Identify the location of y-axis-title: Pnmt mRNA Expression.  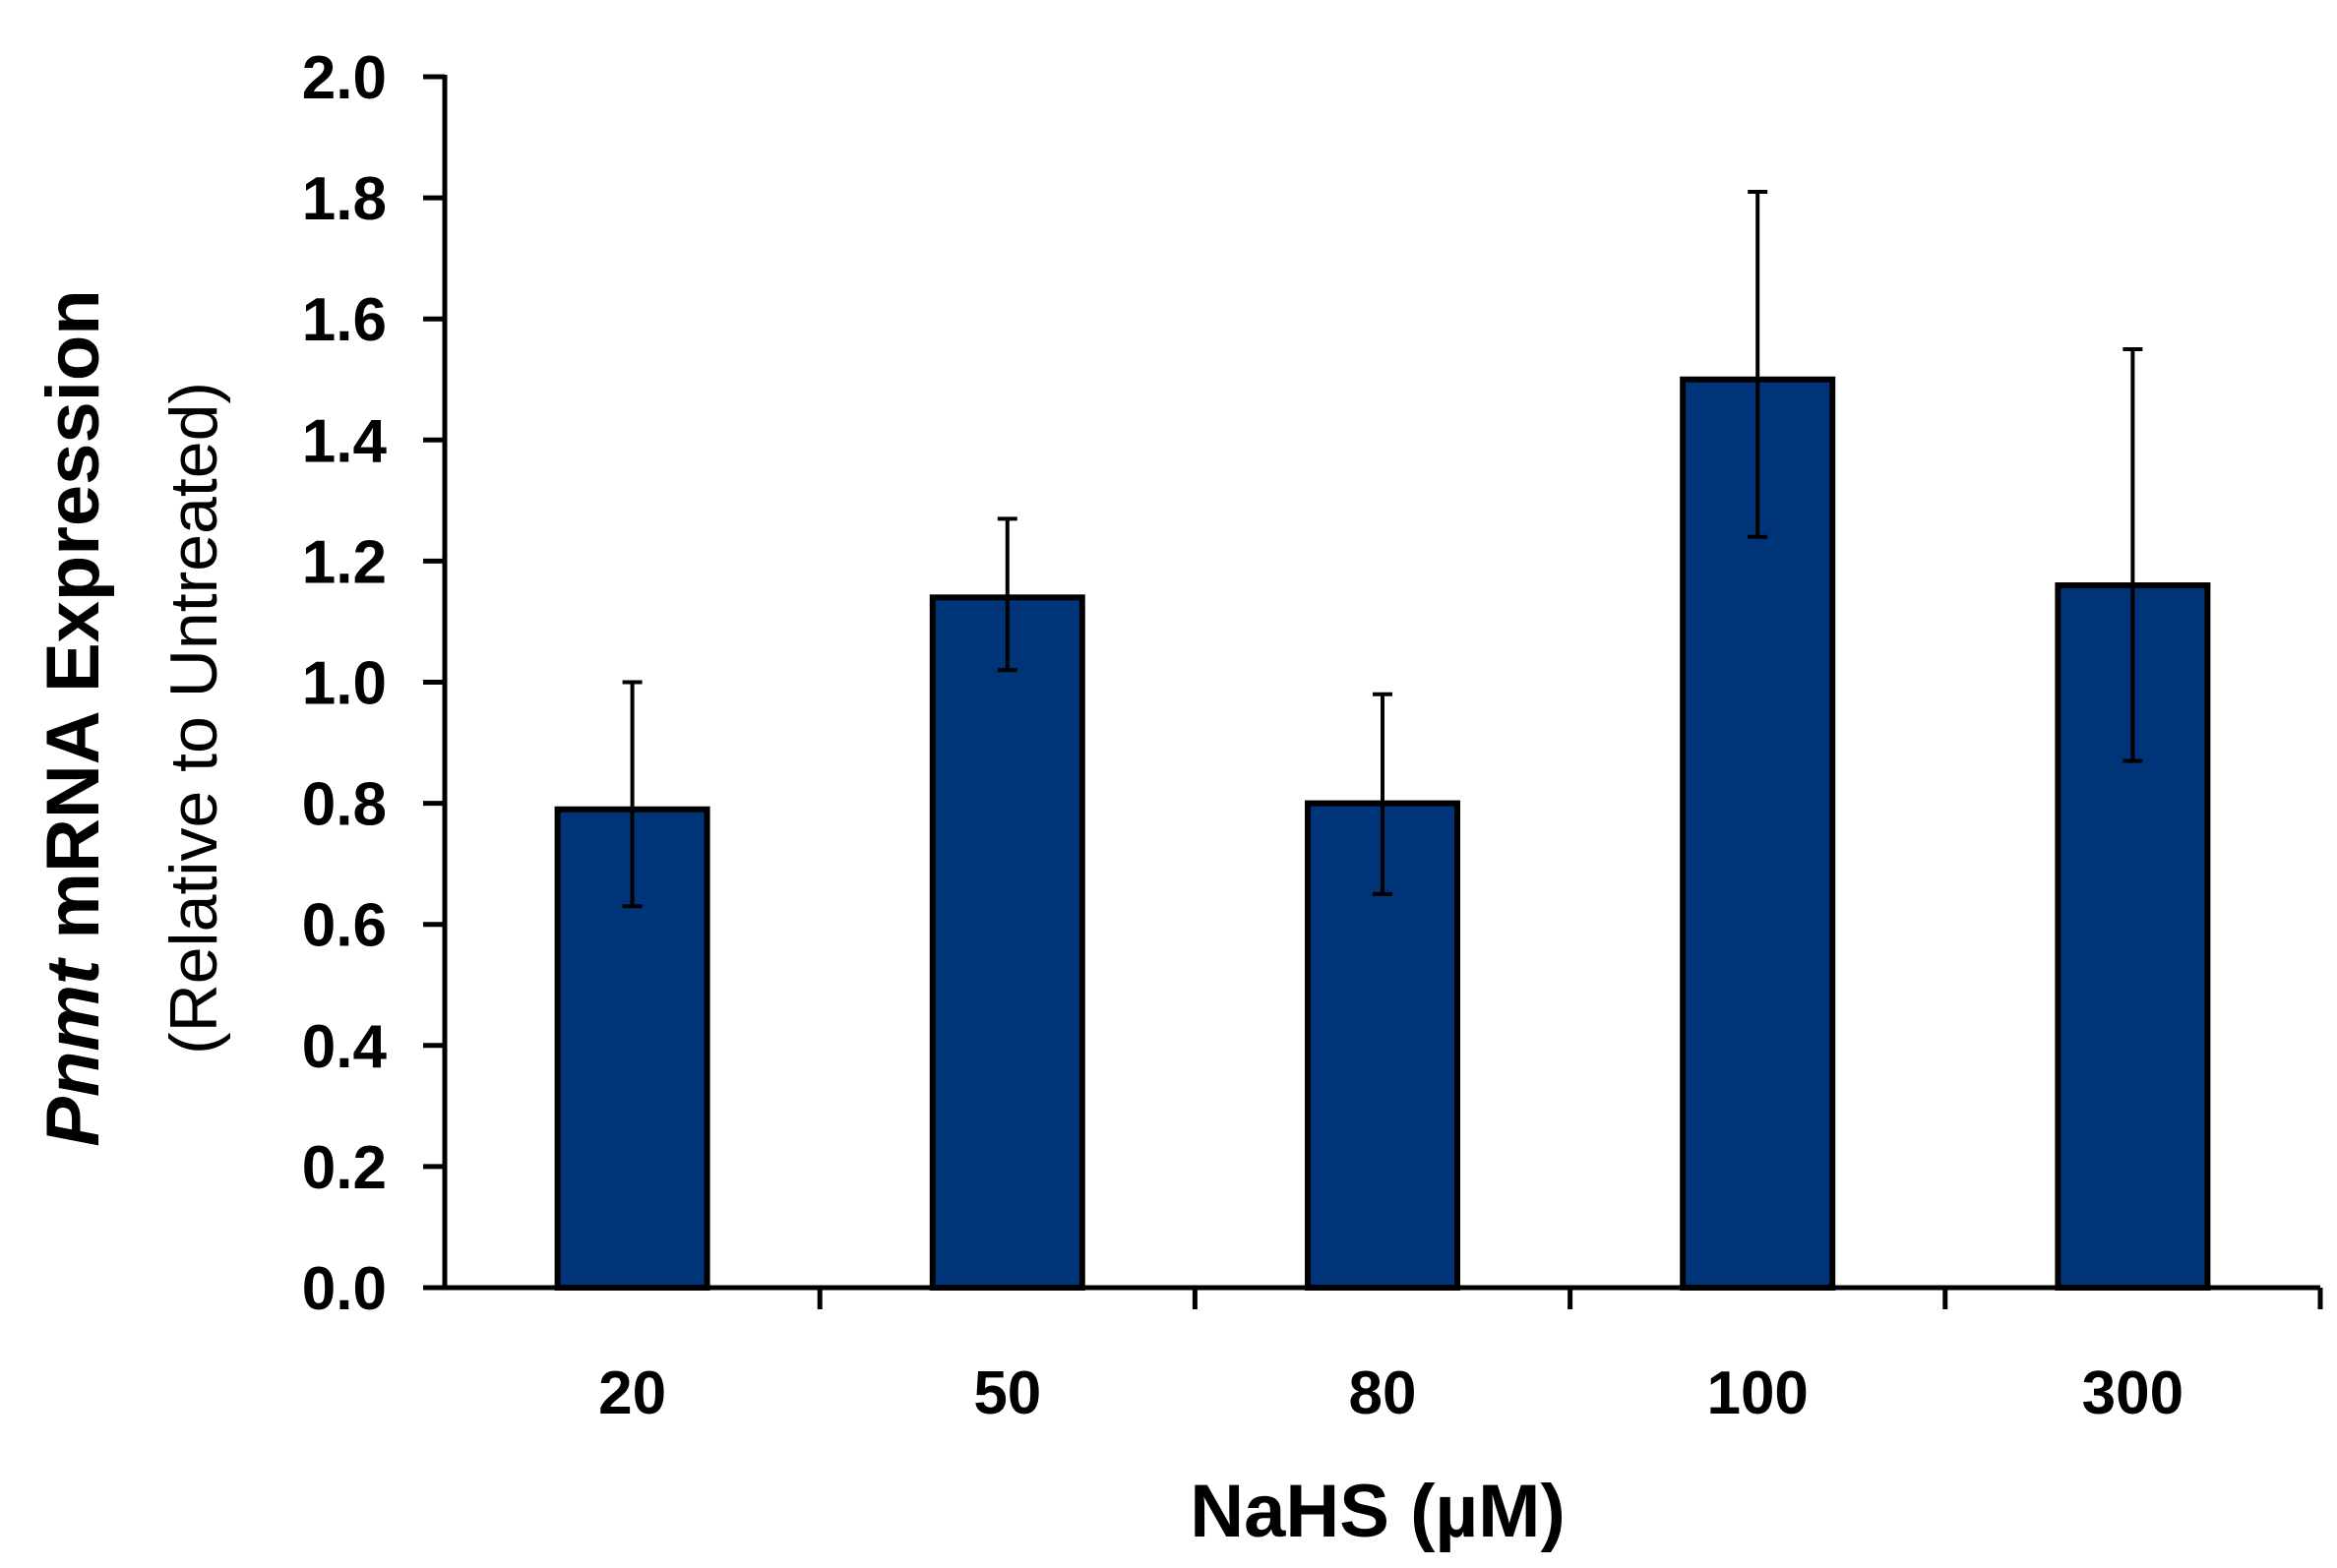
(73, 717).